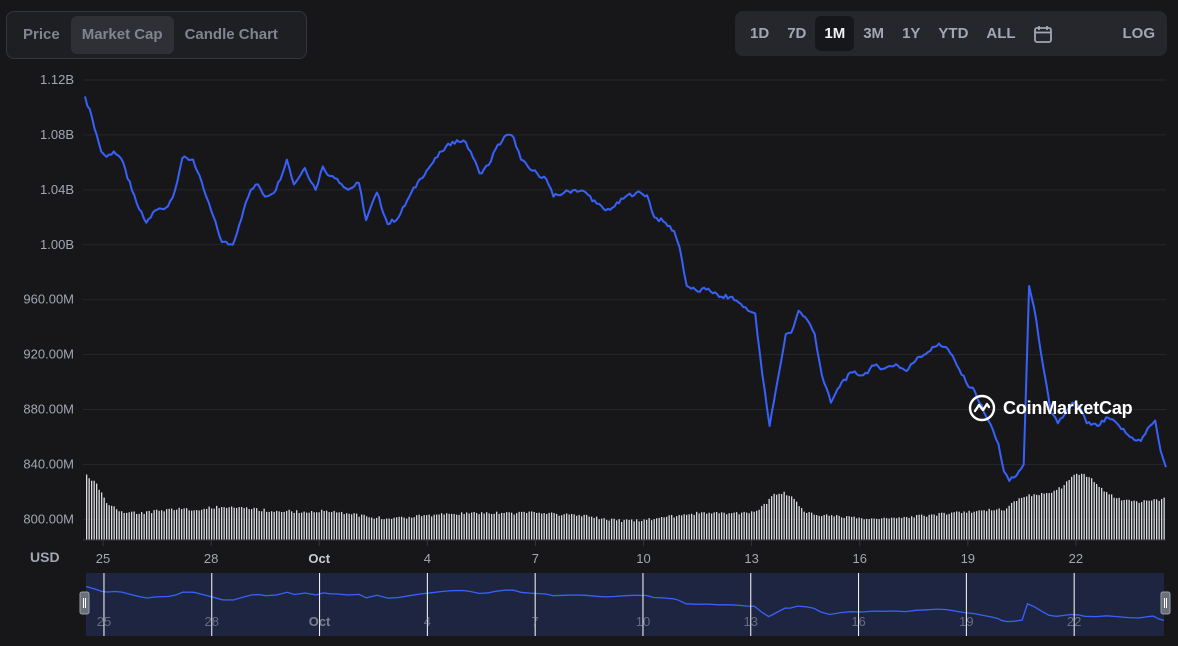  I want to click on range-3m: 3M, so click(874, 33).